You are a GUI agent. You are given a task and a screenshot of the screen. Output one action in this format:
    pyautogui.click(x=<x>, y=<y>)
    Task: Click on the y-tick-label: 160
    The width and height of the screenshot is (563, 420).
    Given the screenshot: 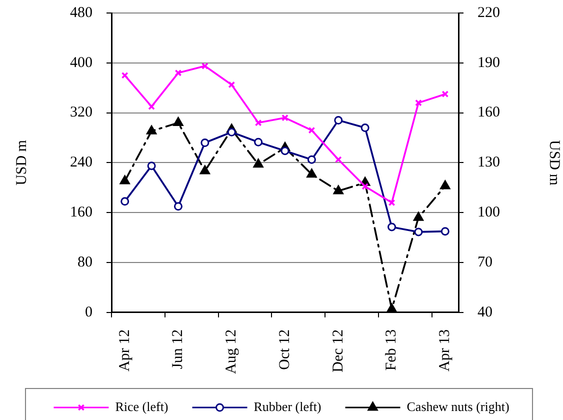 What is the action you would take?
    pyautogui.click(x=81, y=212)
    